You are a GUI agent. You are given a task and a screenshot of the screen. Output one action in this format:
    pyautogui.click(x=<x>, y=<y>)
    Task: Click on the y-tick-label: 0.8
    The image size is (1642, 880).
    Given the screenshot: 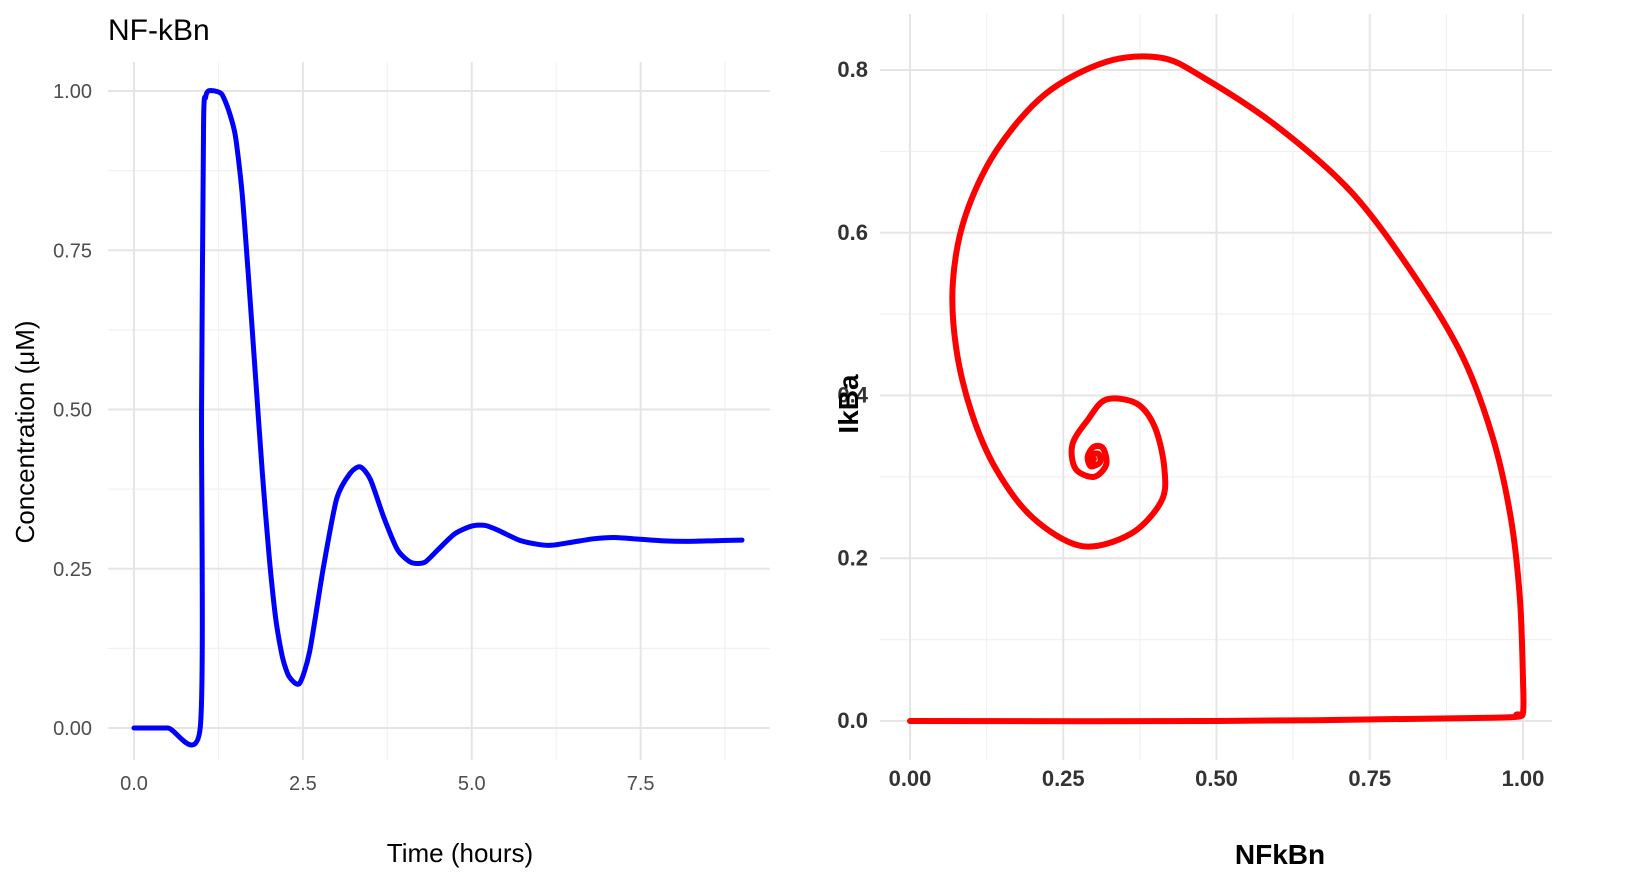 What is the action you would take?
    pyautogui.click(x=852, y=69)
    